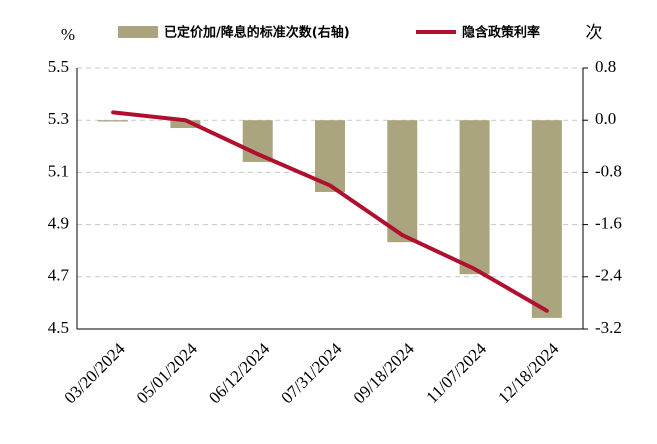 This screenshot has height=444, width=657. What do you see at coordinates (95, 373) in the screenshot?
I see `x-tick-label: 03/20/2024` at bounding box center [95, 373].